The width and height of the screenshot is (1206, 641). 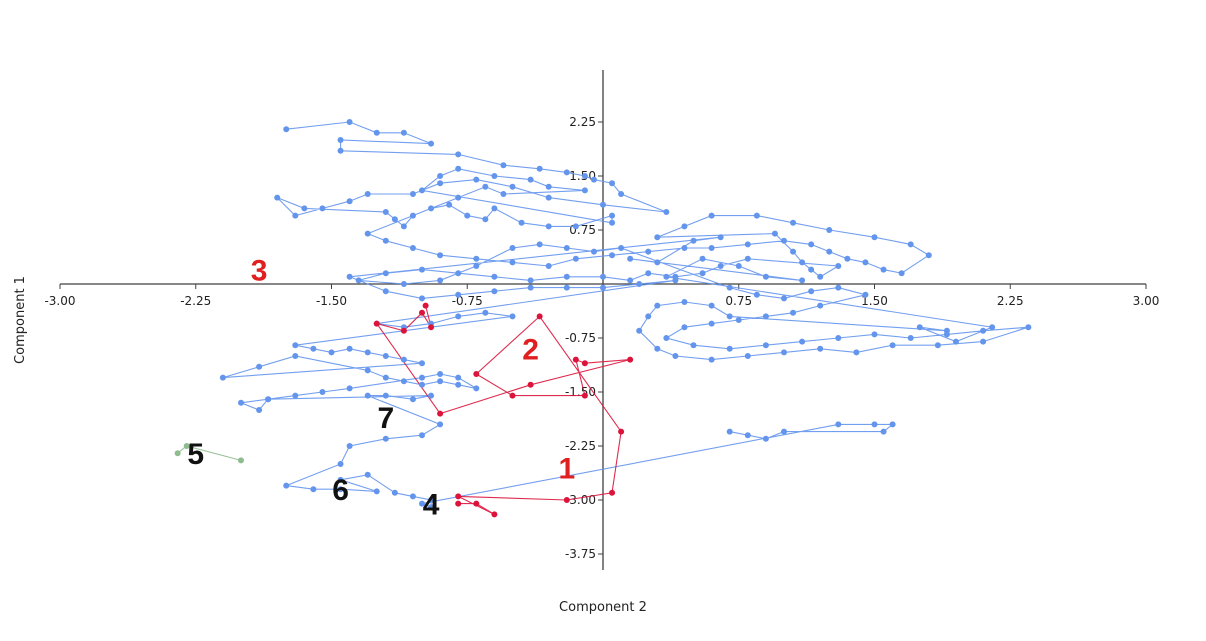 What do you see at coordinates (385, 418) in the screenshot?
I see `annotation-label: 7` at bounding box center [385, 418].